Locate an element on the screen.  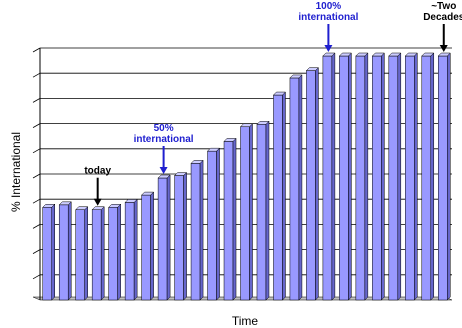
annotation: 100%international is located at coordinates (328, 26).